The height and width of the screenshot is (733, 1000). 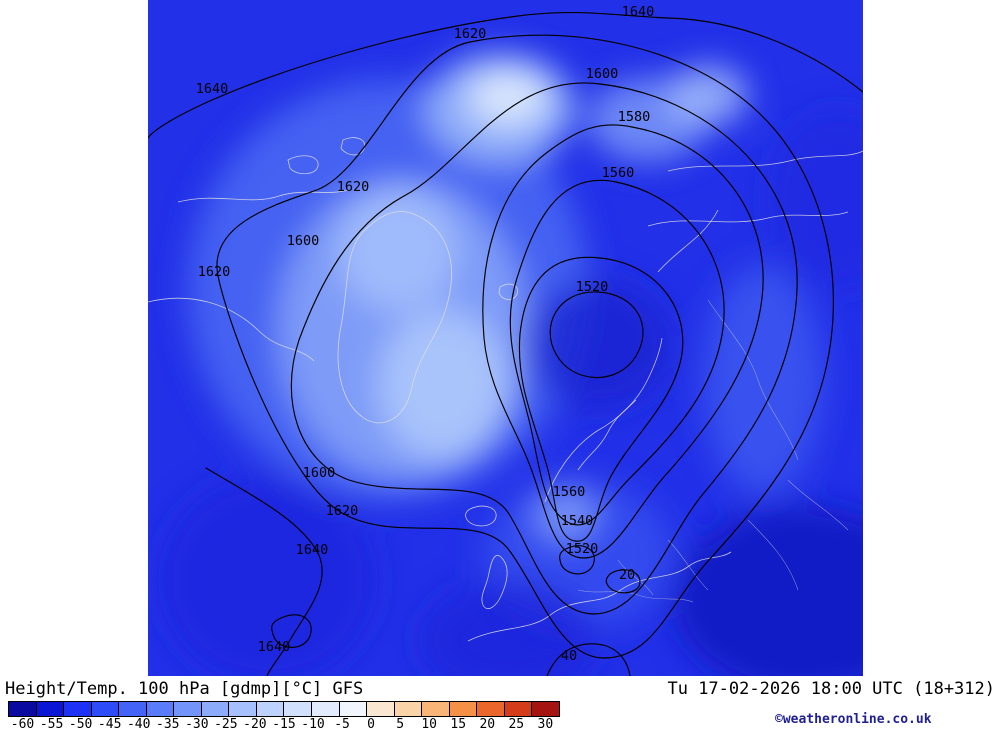 What do you see at coordinates (853, 719) in the screenshot?
I see `copyright-link: ©weatheronline.co.uk` at bounding box center [853, 719].